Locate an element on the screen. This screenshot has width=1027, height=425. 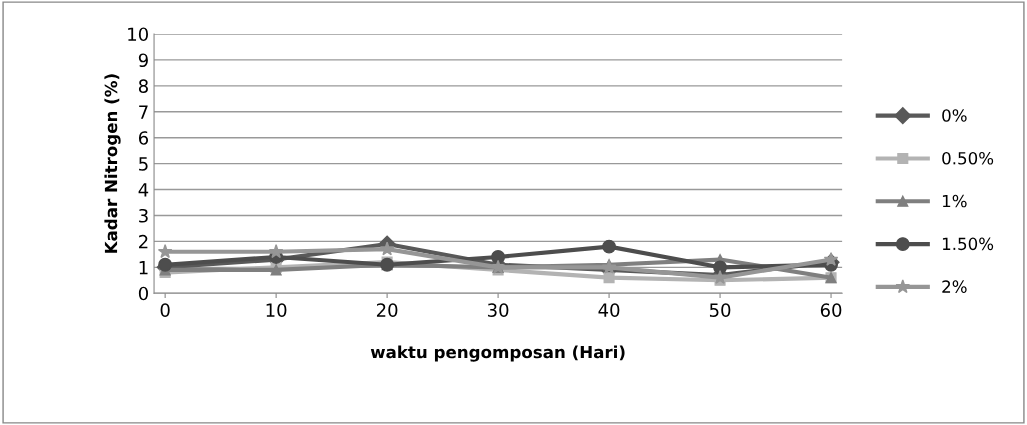
y-tick-label: 5 is located at coordinates (143, 164).